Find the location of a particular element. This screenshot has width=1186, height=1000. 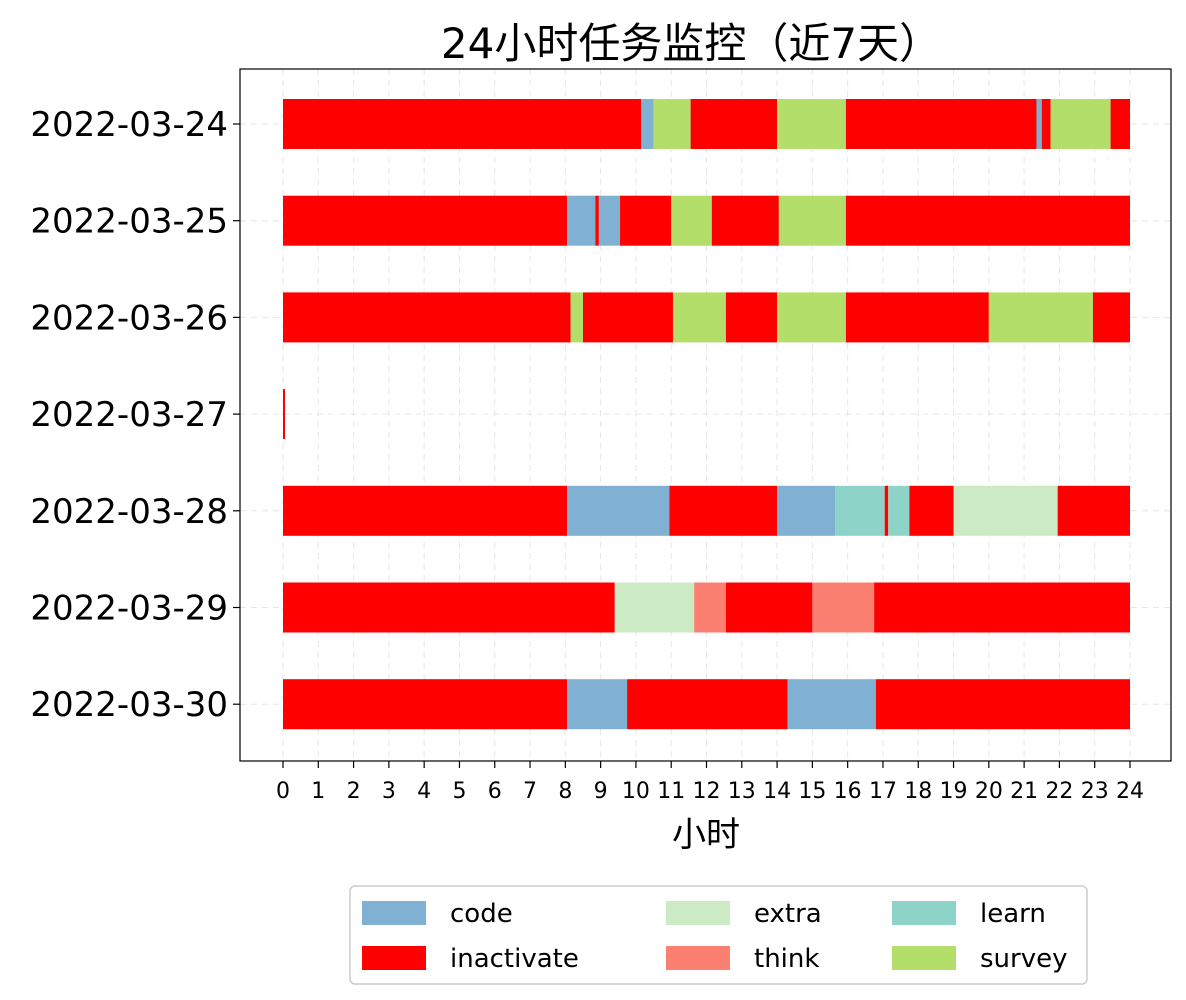

legend-label-inactivate: inactivate is located at coordinates (514, 959).